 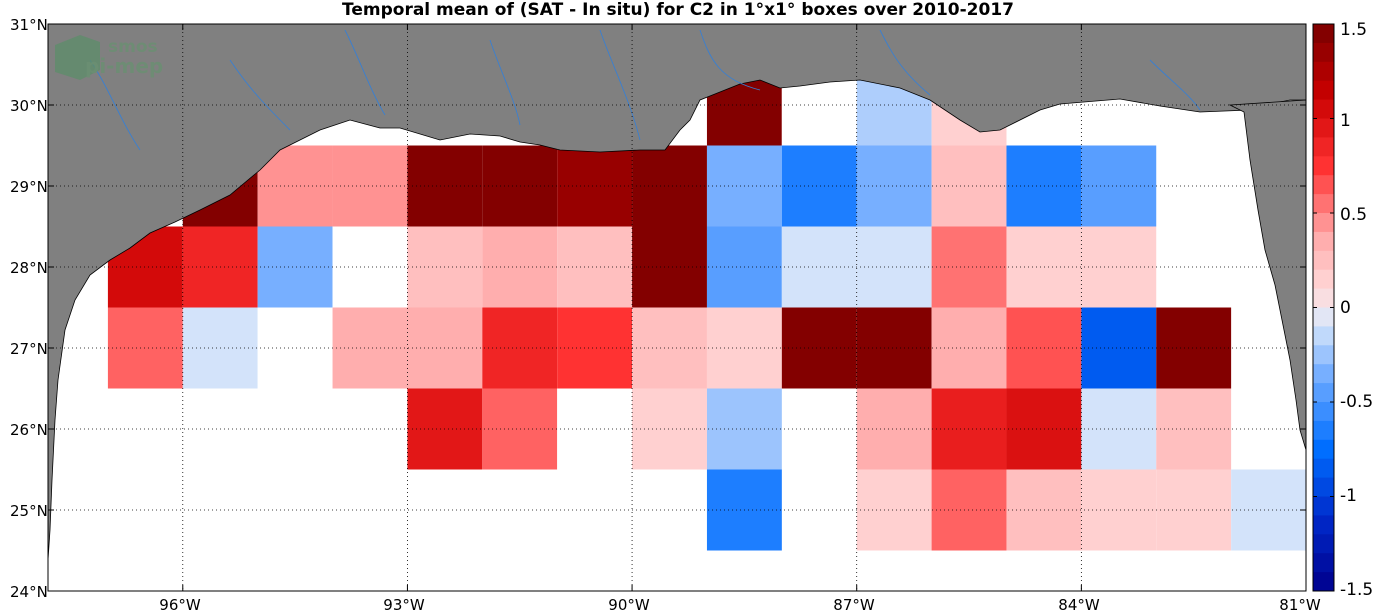 What do you see at coordinates (1353, 215) in the screenshot?
I see `colorbar-tick-label: 0.5` at bounding box center [1353, 215].